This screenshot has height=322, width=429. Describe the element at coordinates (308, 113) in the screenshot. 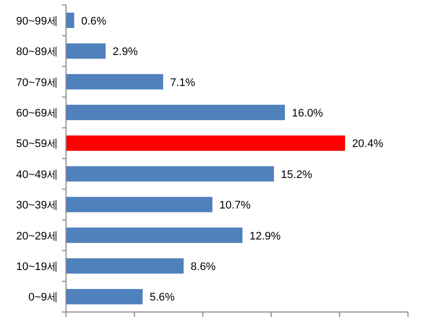

I see `data-label: 16.0%` at that location.